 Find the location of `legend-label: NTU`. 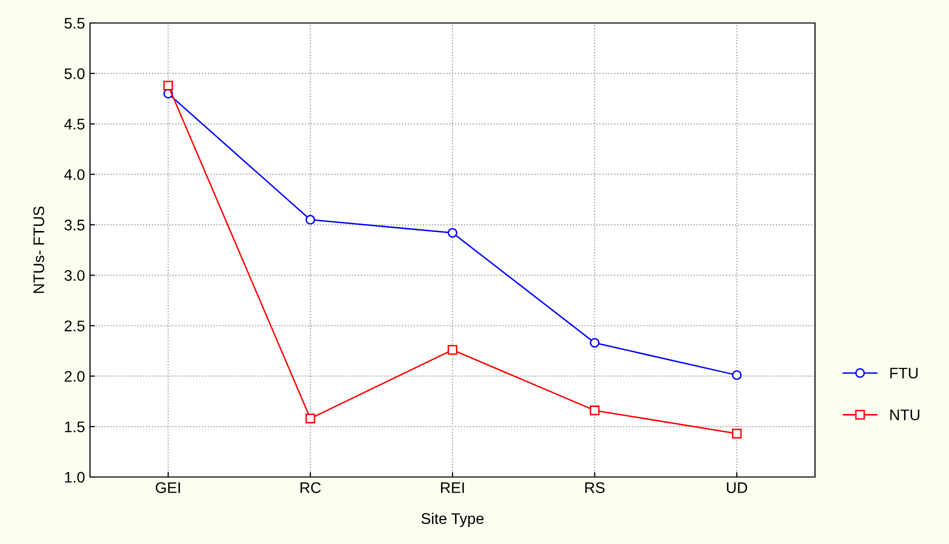

legend-label: NTU is located at coordinates (905, 415).